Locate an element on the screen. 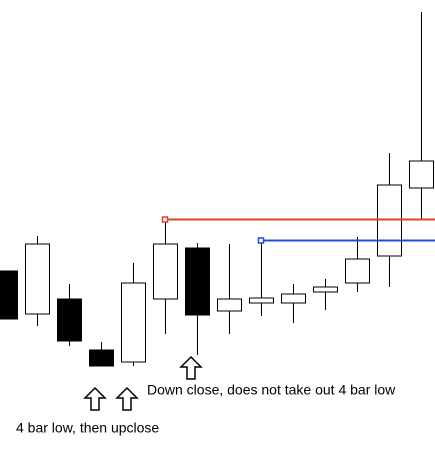  annotation: 4 bar low, then upclose is located at coordinates (87, 428).